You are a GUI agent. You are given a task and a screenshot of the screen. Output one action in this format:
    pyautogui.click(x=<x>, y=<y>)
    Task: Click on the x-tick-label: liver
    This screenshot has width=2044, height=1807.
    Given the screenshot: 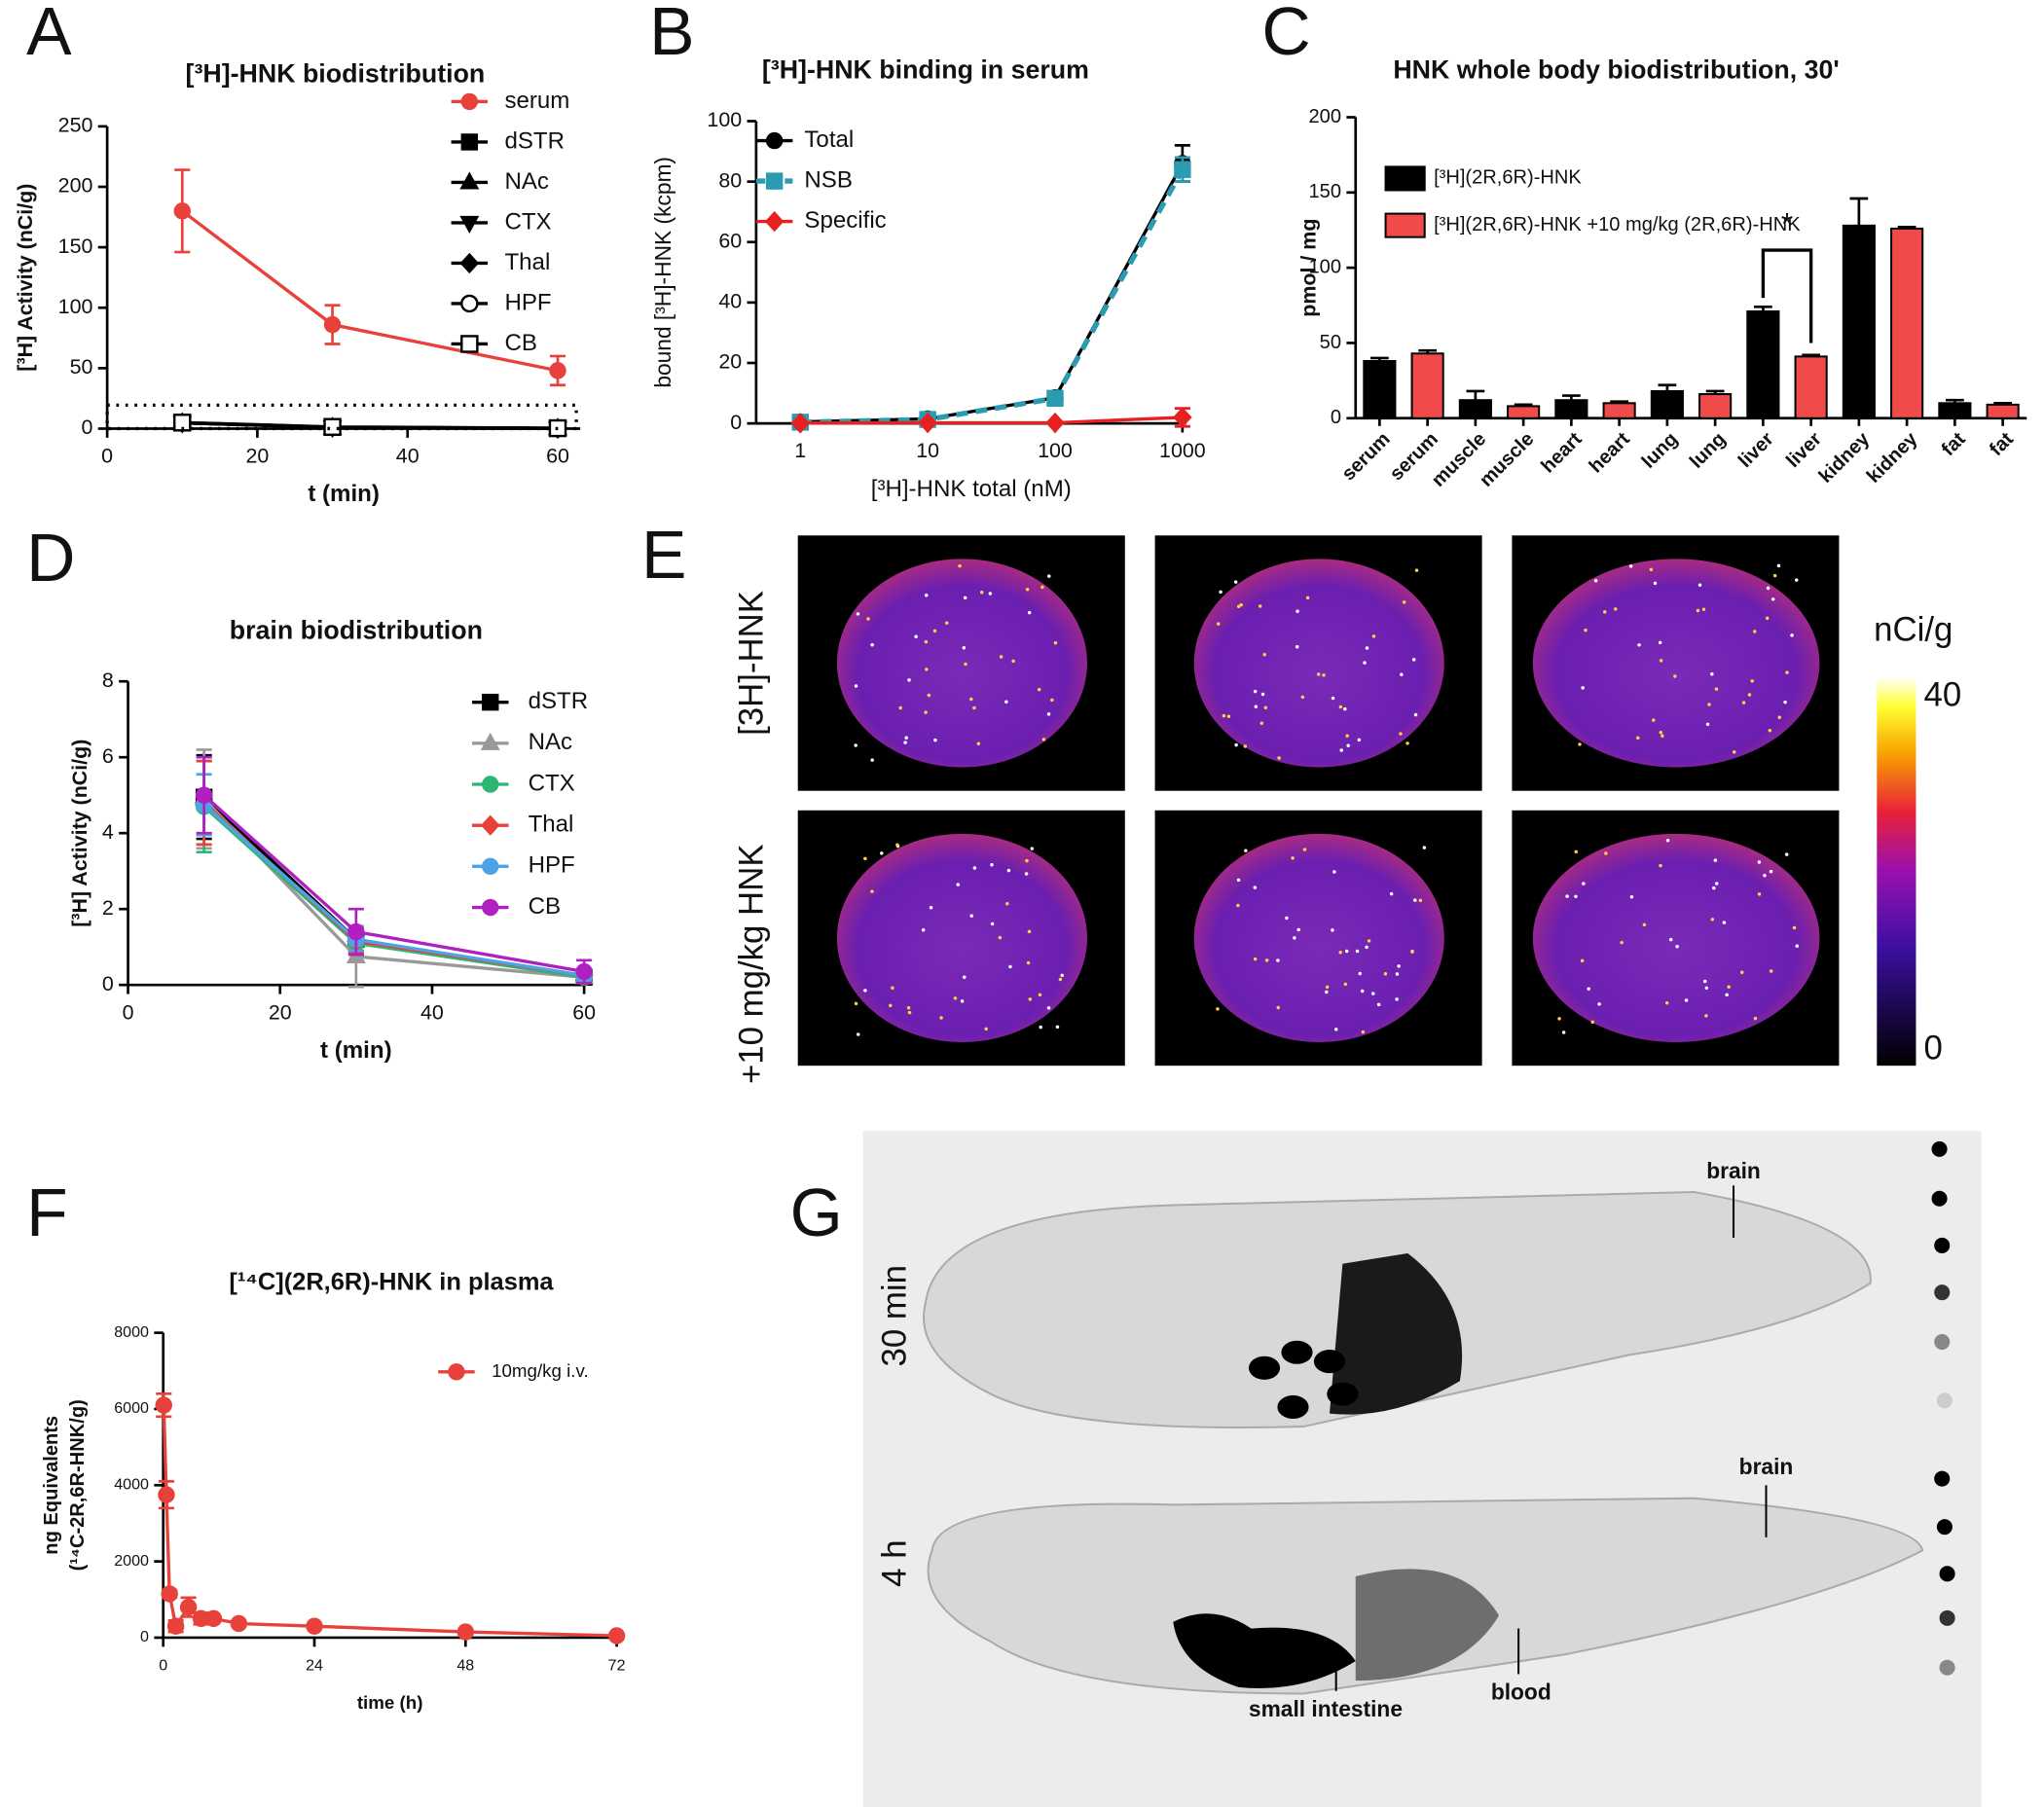 What is the action you would take?
    pyautogui.click(x=1756, y=450)
    